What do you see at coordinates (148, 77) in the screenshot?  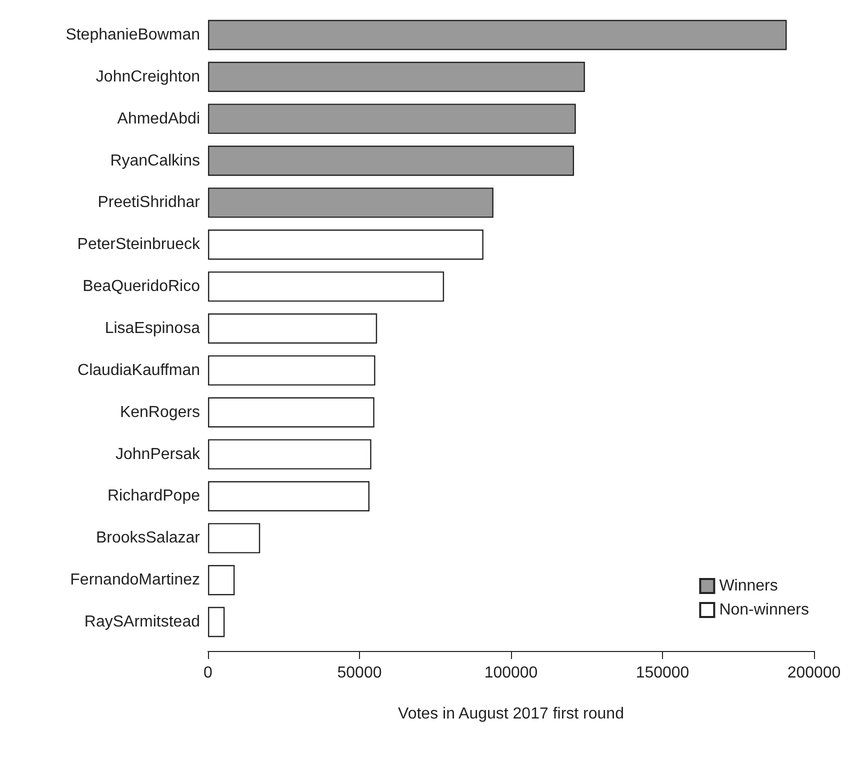 I see `y-tick-label: JohnCreighton` at bounding box center [148, 77].